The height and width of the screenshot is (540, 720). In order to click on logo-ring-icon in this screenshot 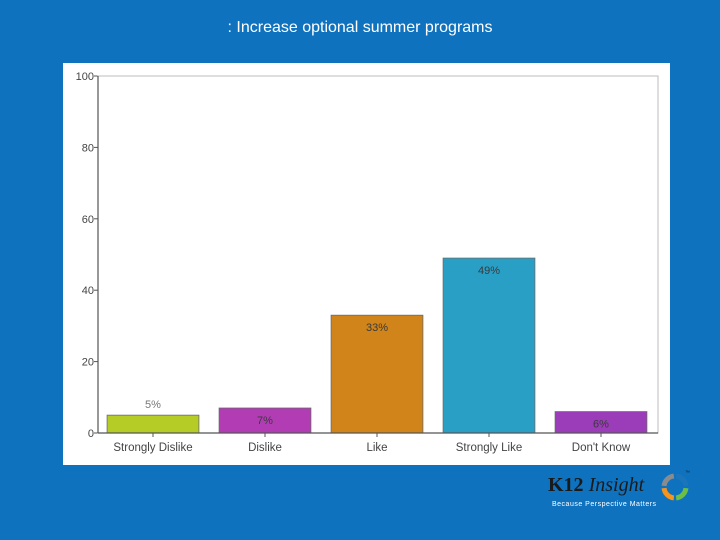, I will do `click(675, 487)`.